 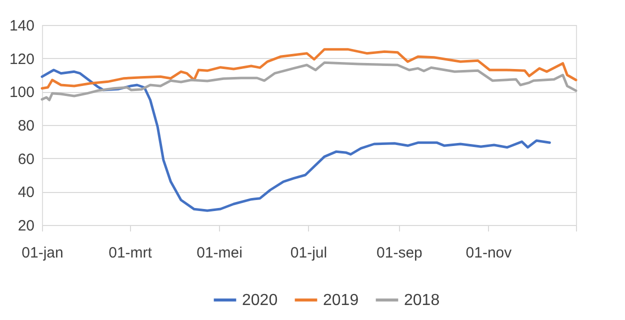 I want to click on y-tick-label: 40, so click(x=26, y=193).